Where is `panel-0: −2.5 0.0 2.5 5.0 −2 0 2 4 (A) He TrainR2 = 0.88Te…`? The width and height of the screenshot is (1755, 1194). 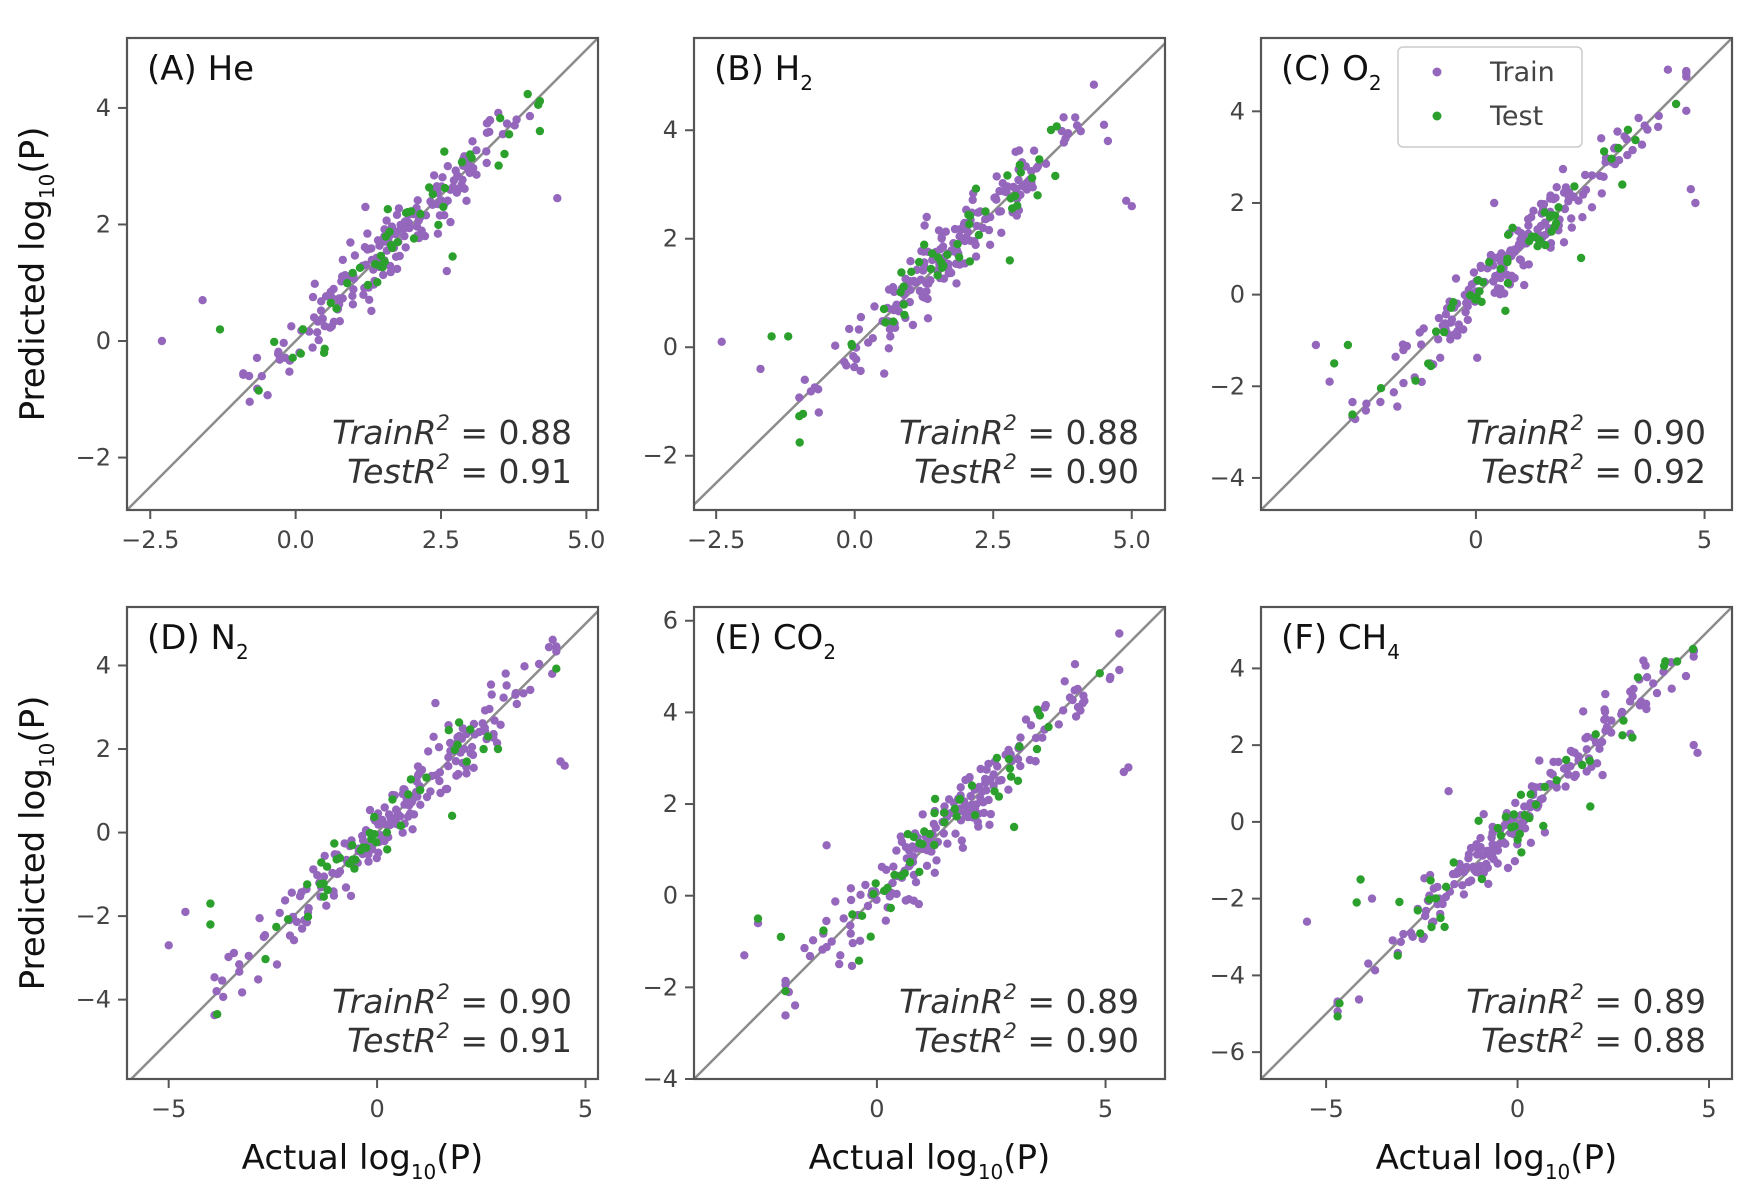 panel-0: −2.5 0.0 2.5 5.0 −2 0 2 4 (A) He TrainR2 = 0.88Te… is located at coordinates (340, 295).